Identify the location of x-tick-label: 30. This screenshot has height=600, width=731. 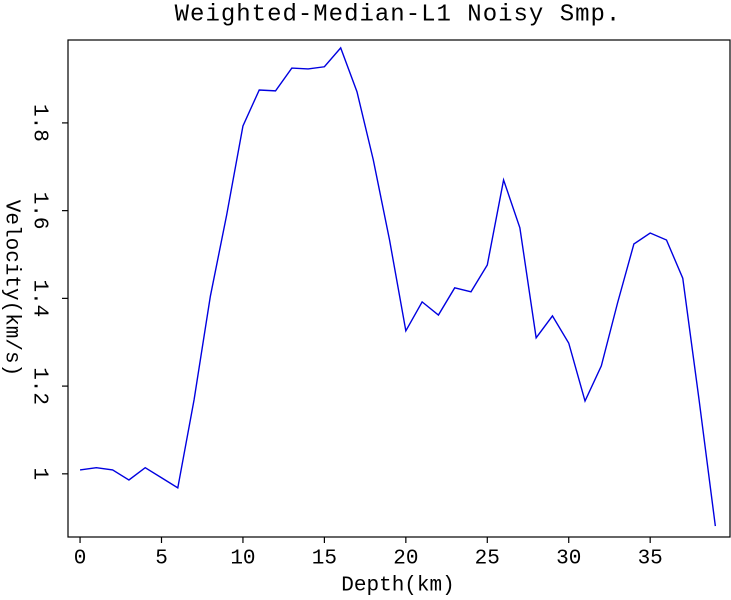
(568, 559).